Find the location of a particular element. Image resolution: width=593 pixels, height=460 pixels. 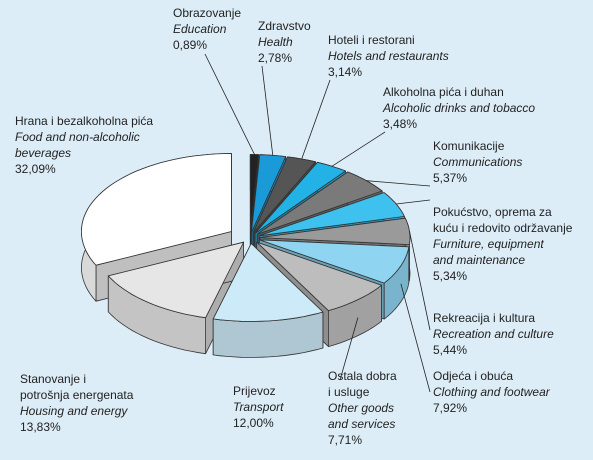

label-name: kuću i redovito održavanje is located at coordinates (503, 228).